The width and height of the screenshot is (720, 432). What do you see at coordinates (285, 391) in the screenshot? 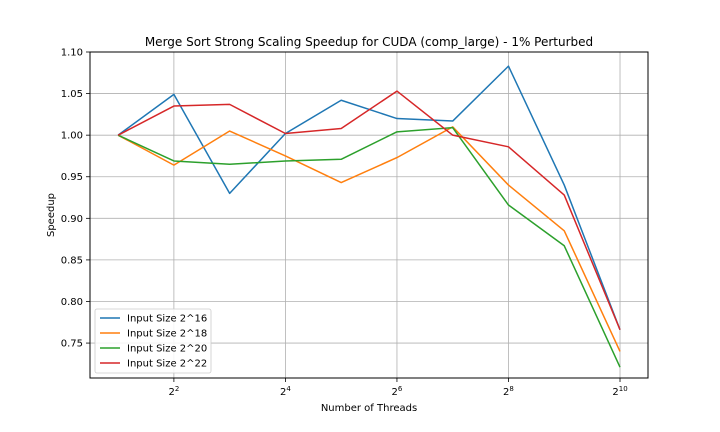
I see `x-tick-label: 24` at bounding box center [285, 391].